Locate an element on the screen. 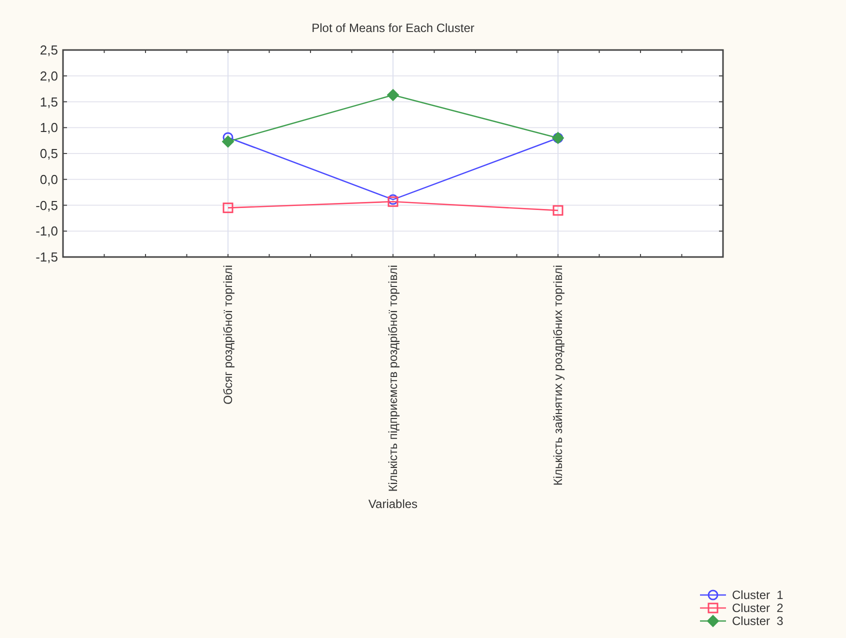 The image size is (846, 638). x-tick-label: Обсяг роздрібної торгівлі is located at coordinates (228, 334).